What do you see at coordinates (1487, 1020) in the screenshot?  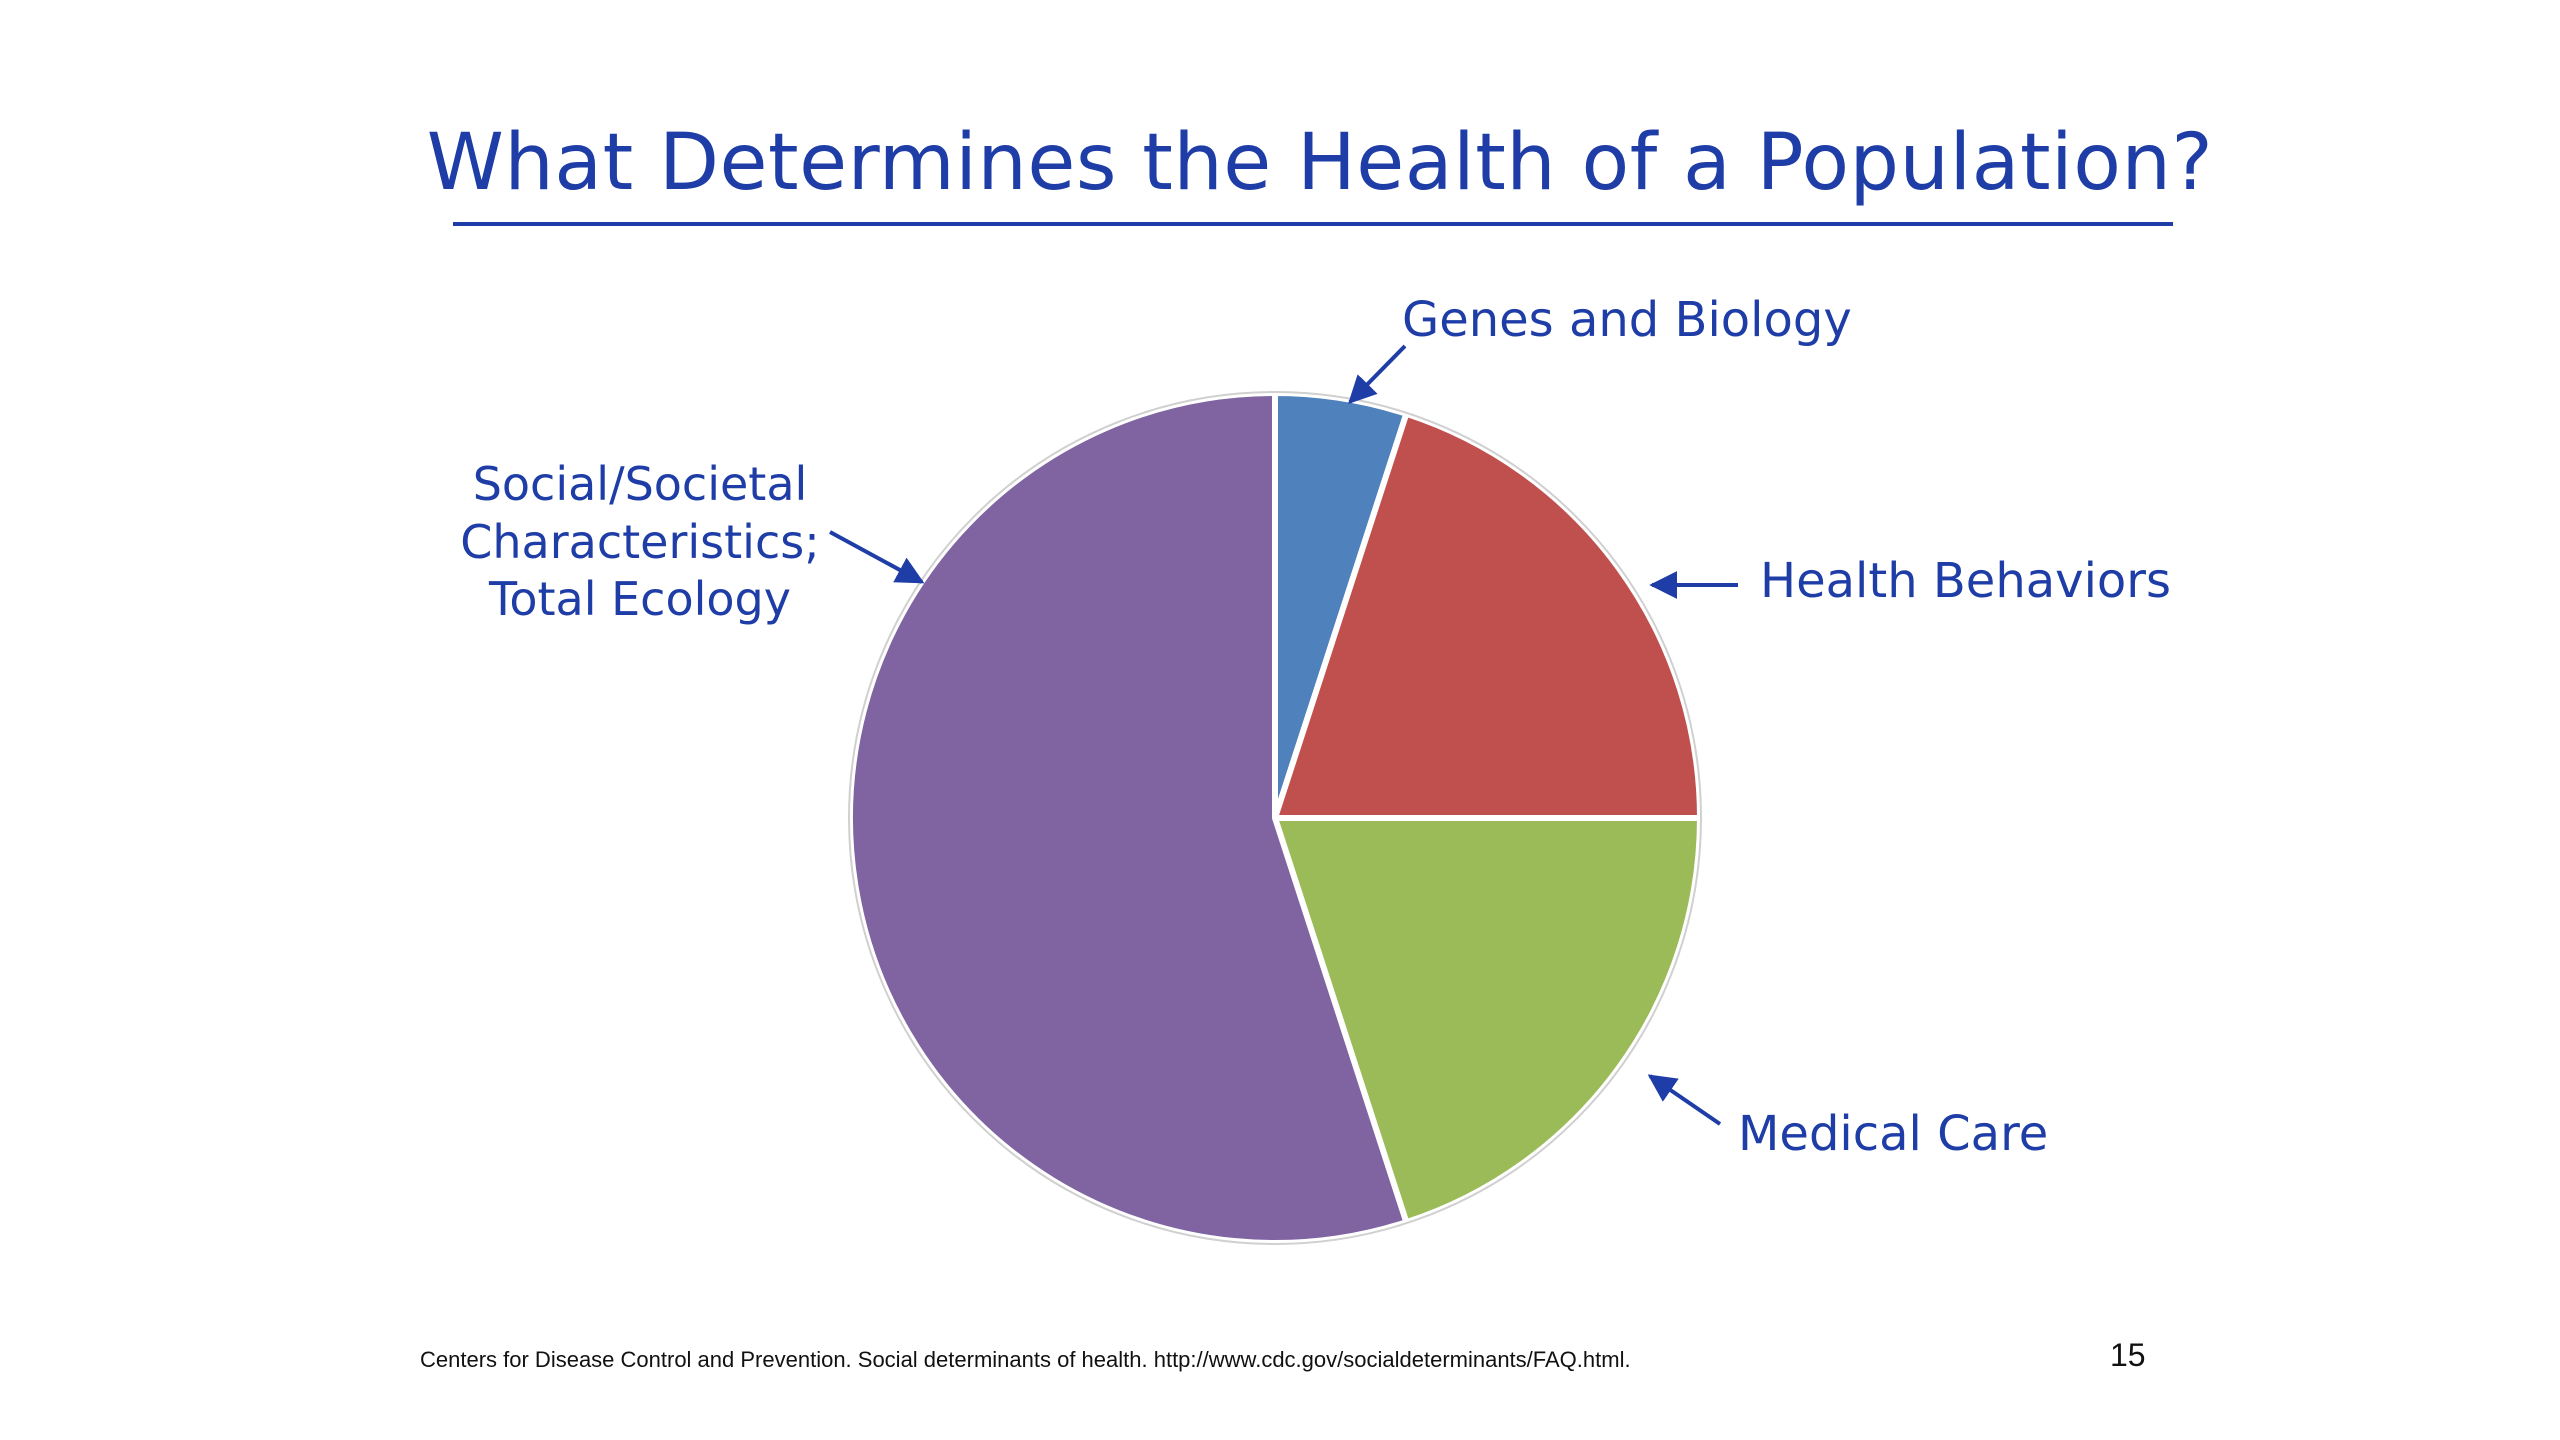 I see `pie-slice-medical-care` at bounding box center [1487, 1020].